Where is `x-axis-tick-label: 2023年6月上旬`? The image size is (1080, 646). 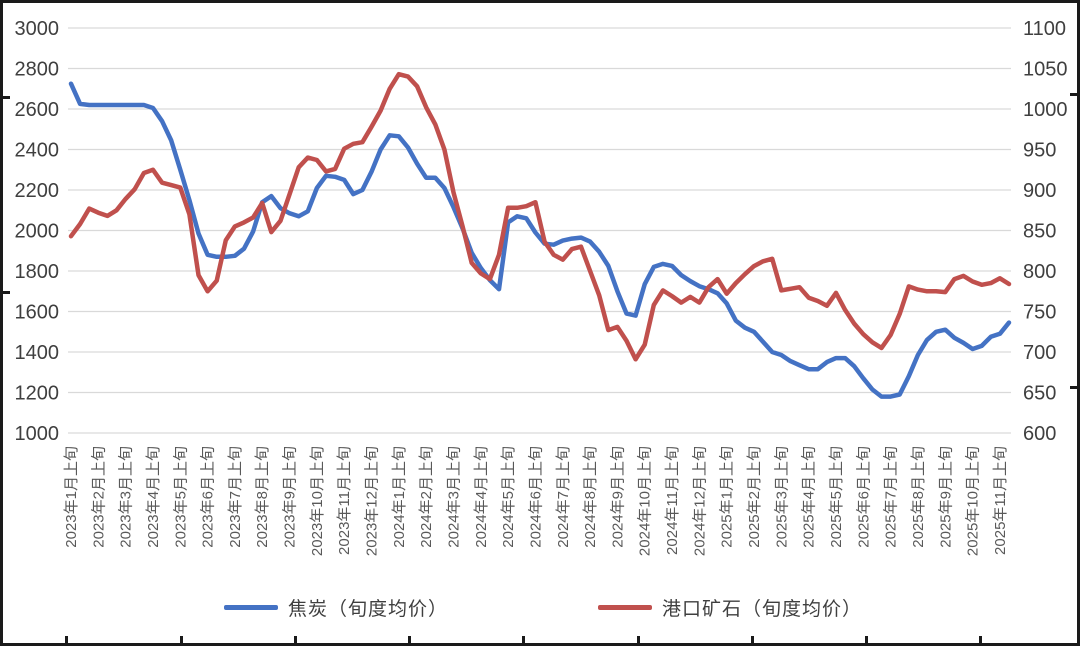
x-axis-tick-label: 2023年6月上旬 is located at coordinates (208, 497).